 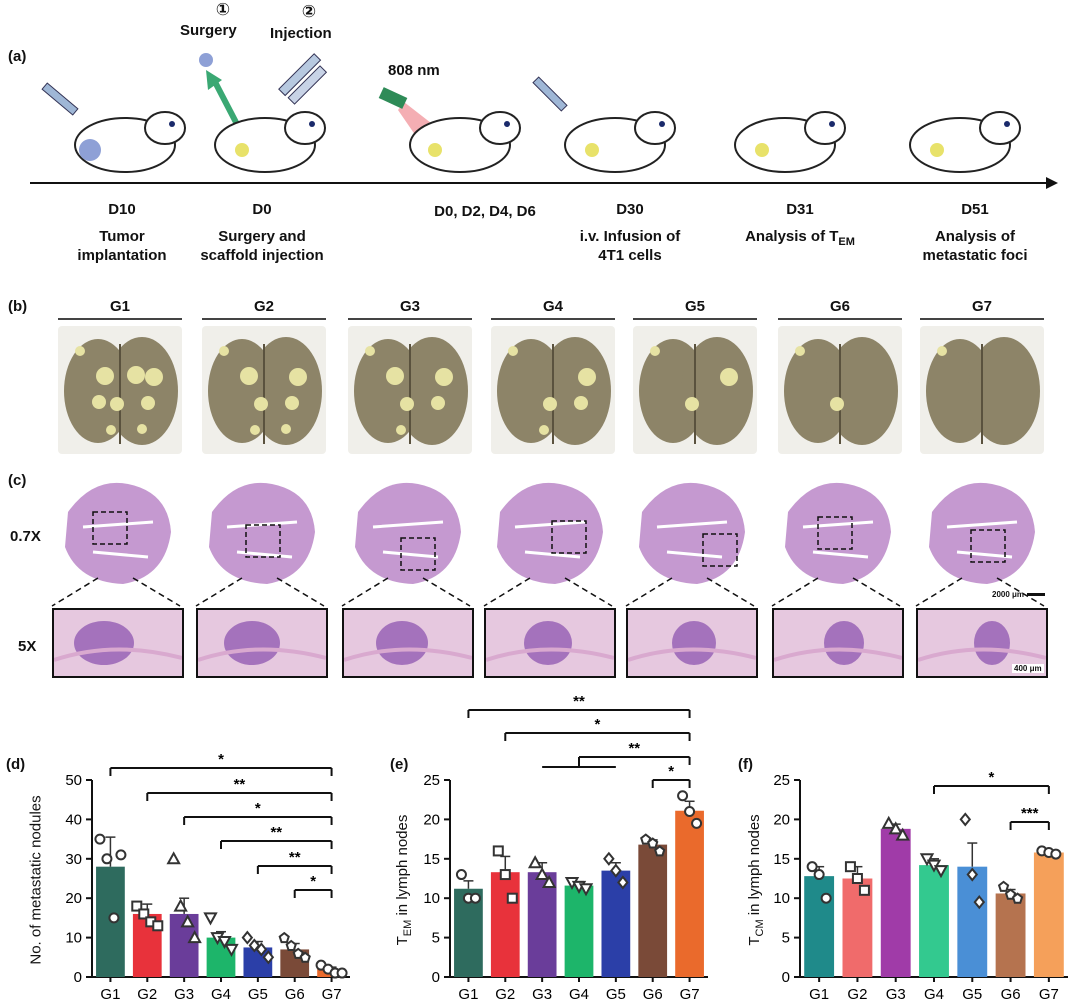 What do you see at coordinates (972, 921) in the screenshot?
I see `bar-g5` at bounding box center [972, 921].